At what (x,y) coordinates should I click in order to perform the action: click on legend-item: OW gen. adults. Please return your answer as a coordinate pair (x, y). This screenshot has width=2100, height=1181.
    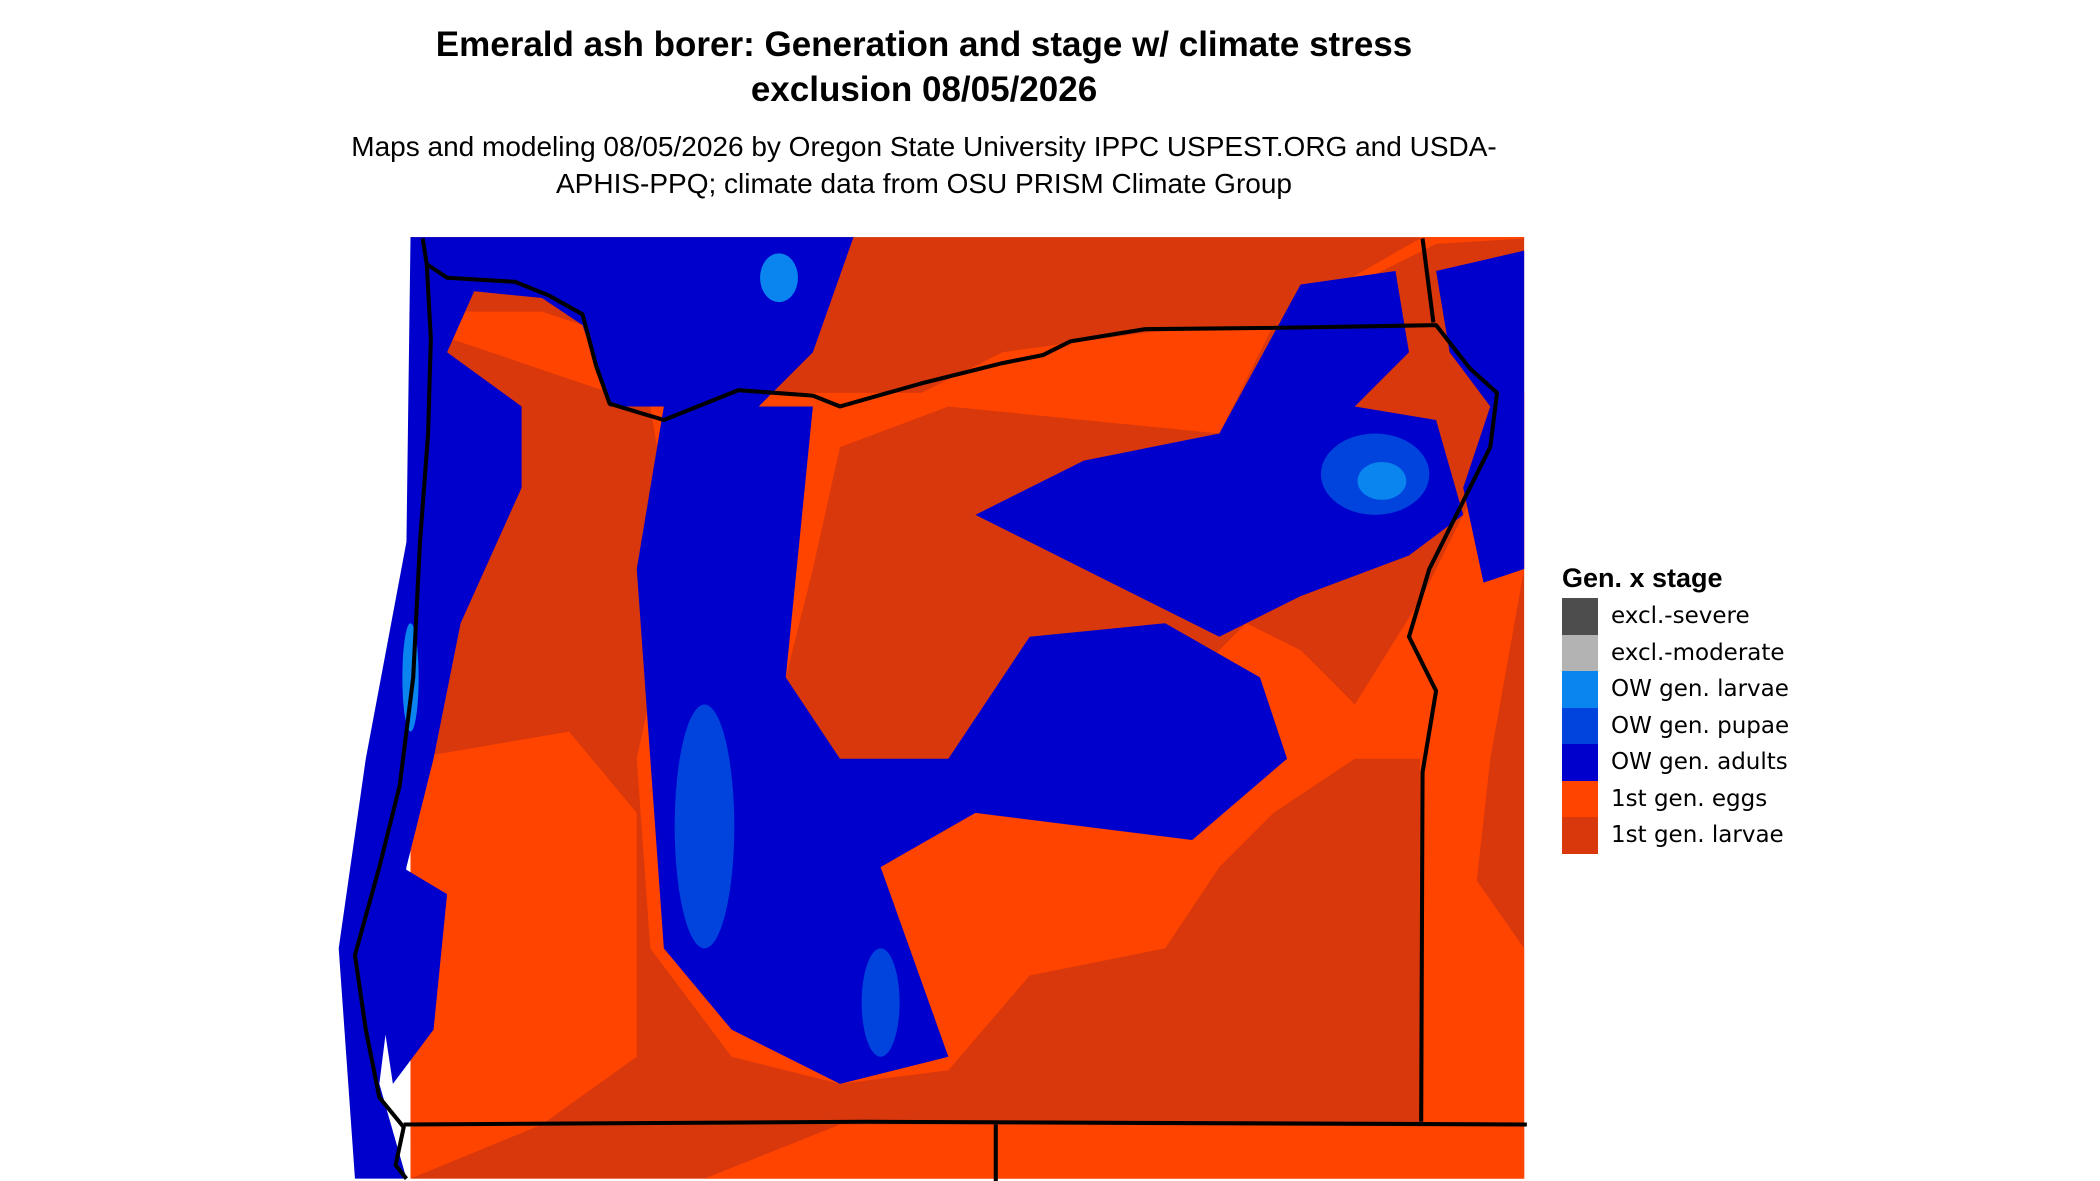
    Looking at the image, I should click on (1675, 762).